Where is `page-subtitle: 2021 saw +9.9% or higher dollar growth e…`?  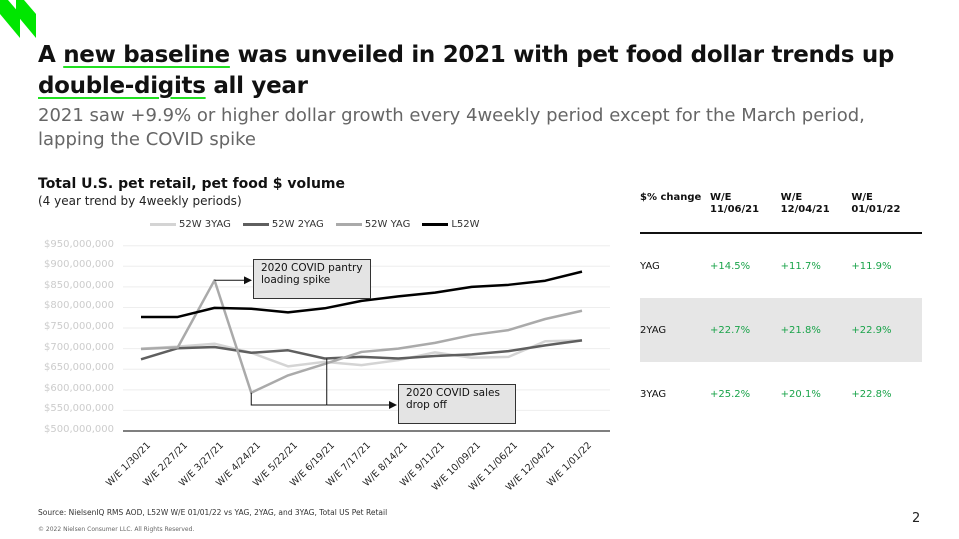 page-subtitle: 2021 saw +9.9% or higher dollar growth e… is located at coordinates (451, 127).